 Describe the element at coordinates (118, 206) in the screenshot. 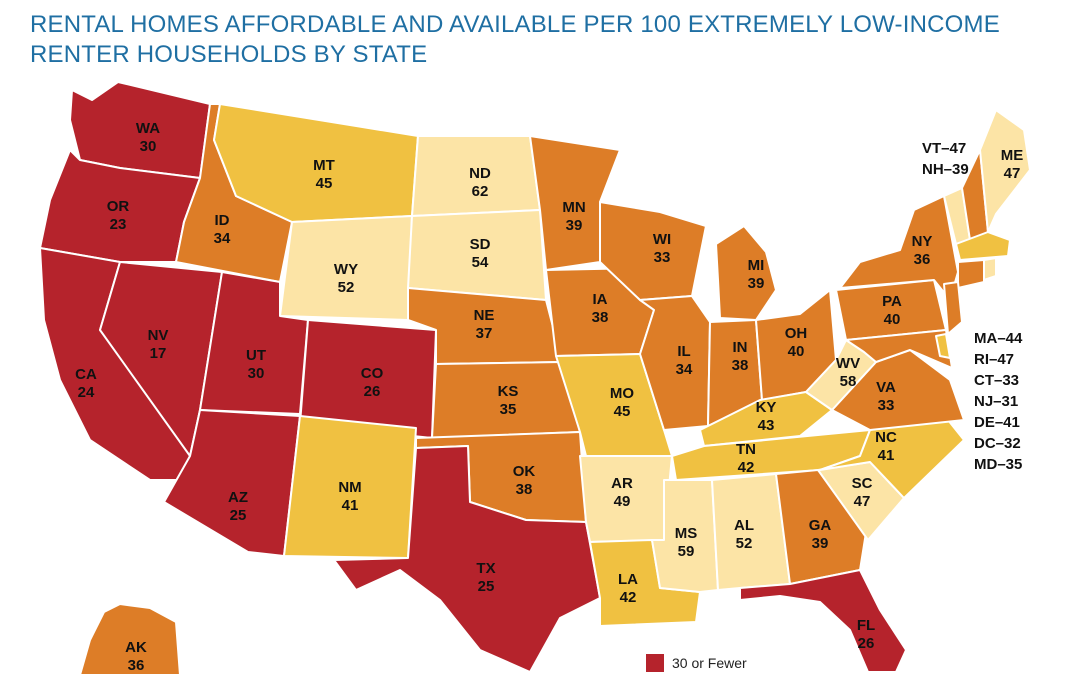

I see `label-or-abbr: OR` at that location.